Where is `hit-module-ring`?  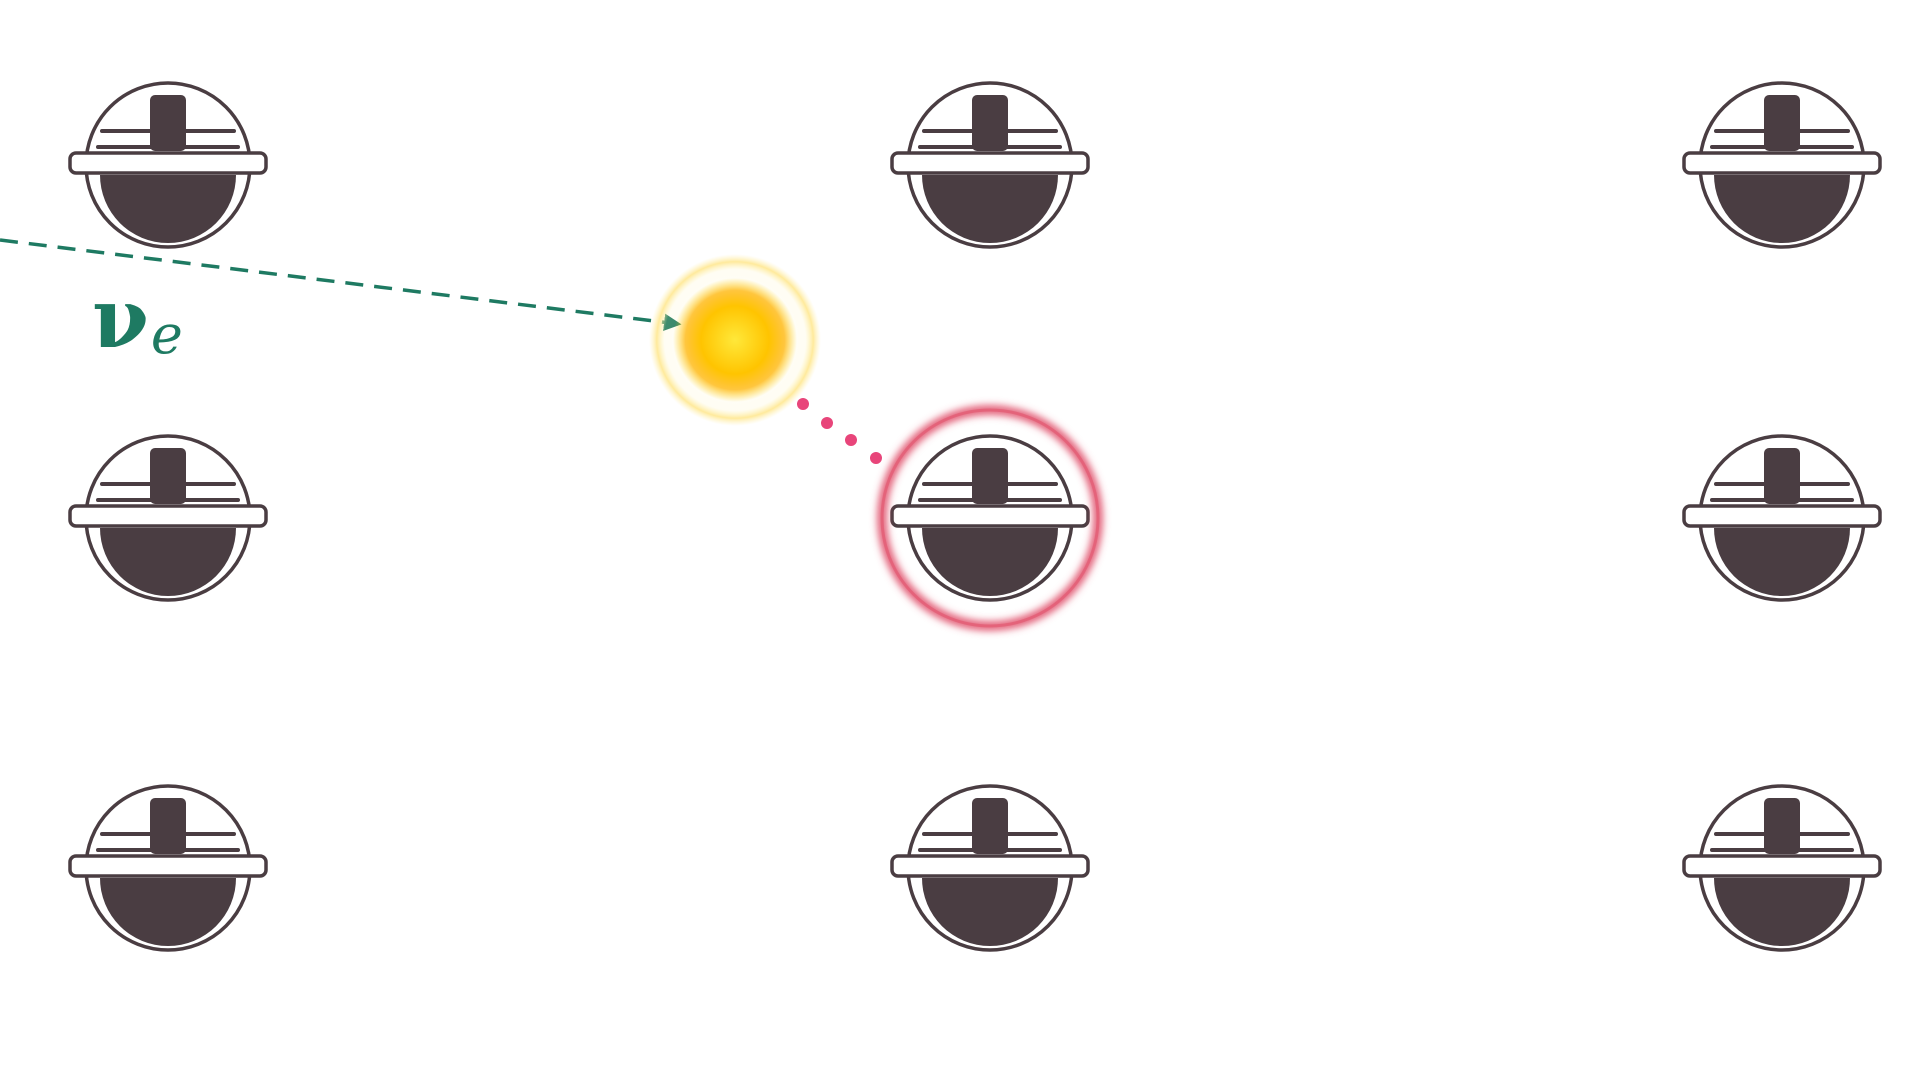
hit-module-ring is located at coordinates (990, 518).